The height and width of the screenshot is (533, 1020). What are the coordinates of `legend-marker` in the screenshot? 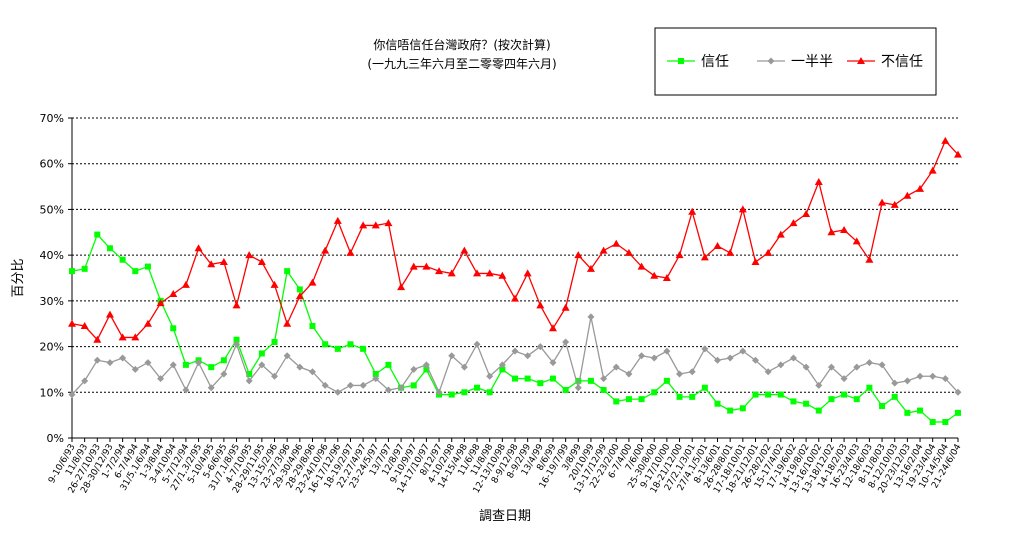 It's located at (861, 60).